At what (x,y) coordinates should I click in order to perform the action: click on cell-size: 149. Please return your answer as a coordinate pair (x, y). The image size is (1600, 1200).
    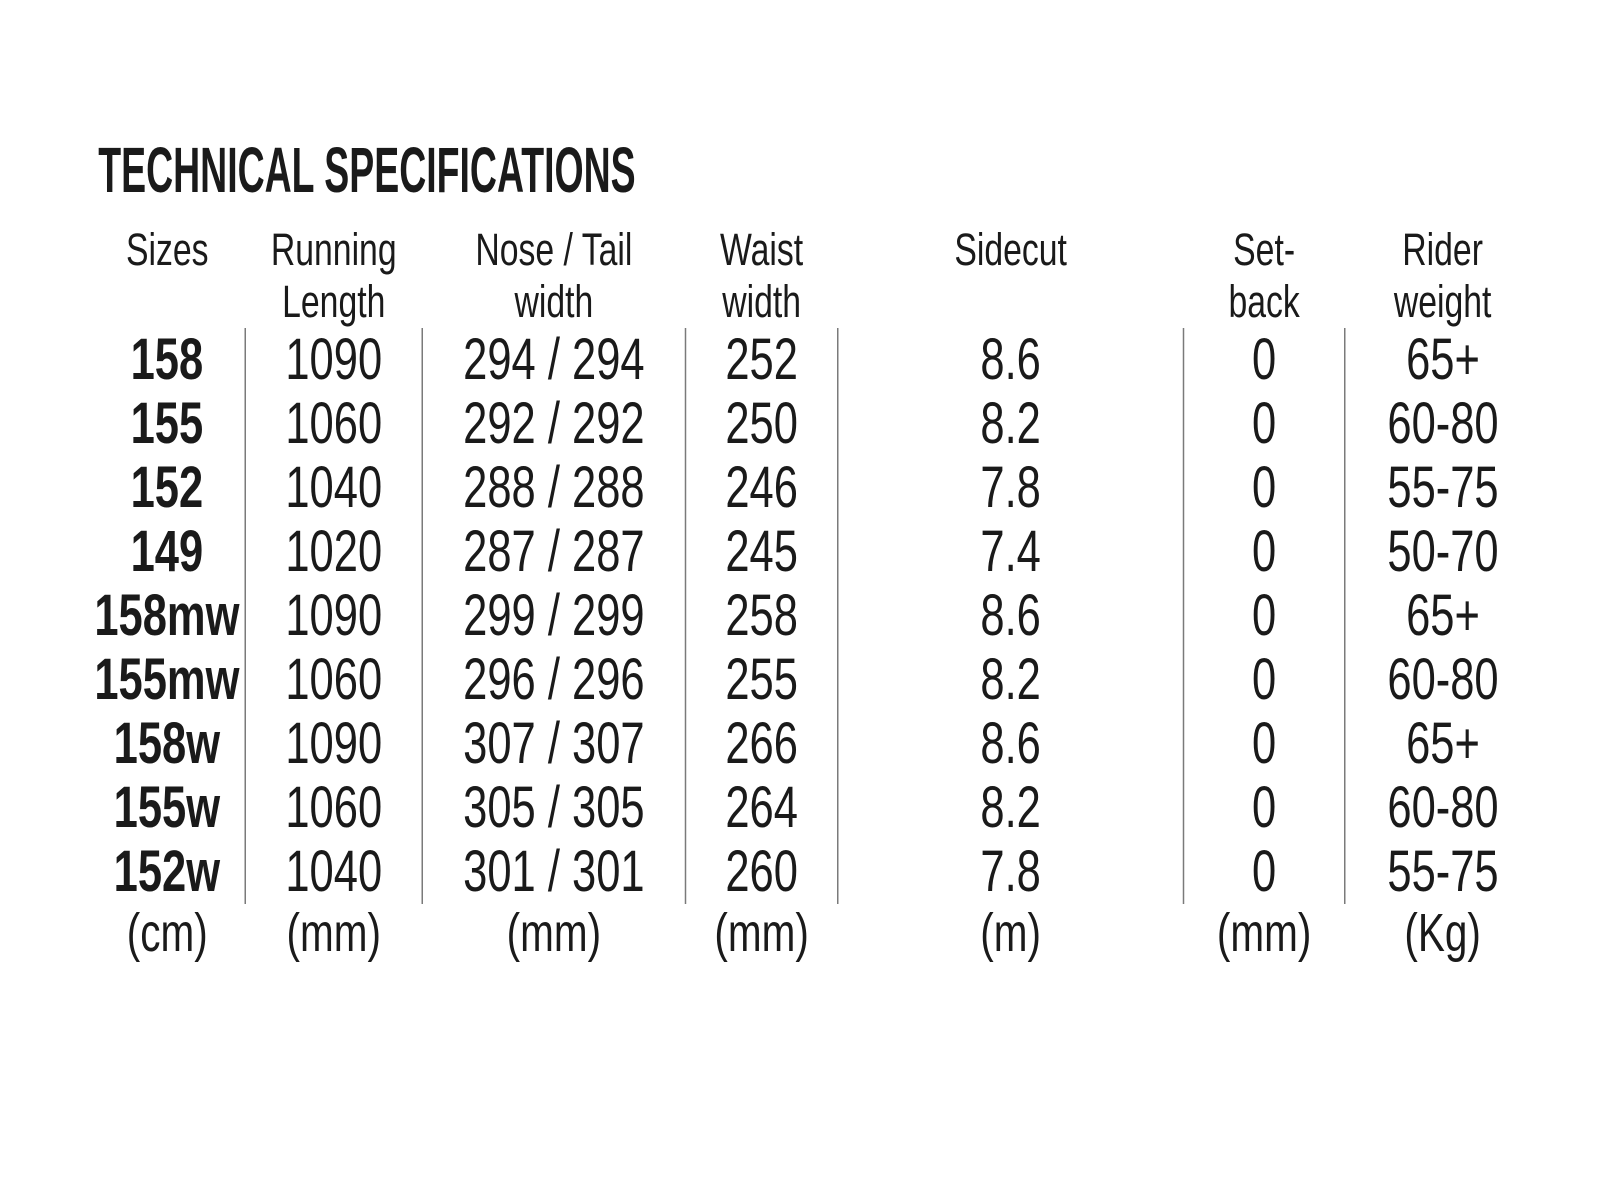
    Looking at the image, I should click on (167, 551).